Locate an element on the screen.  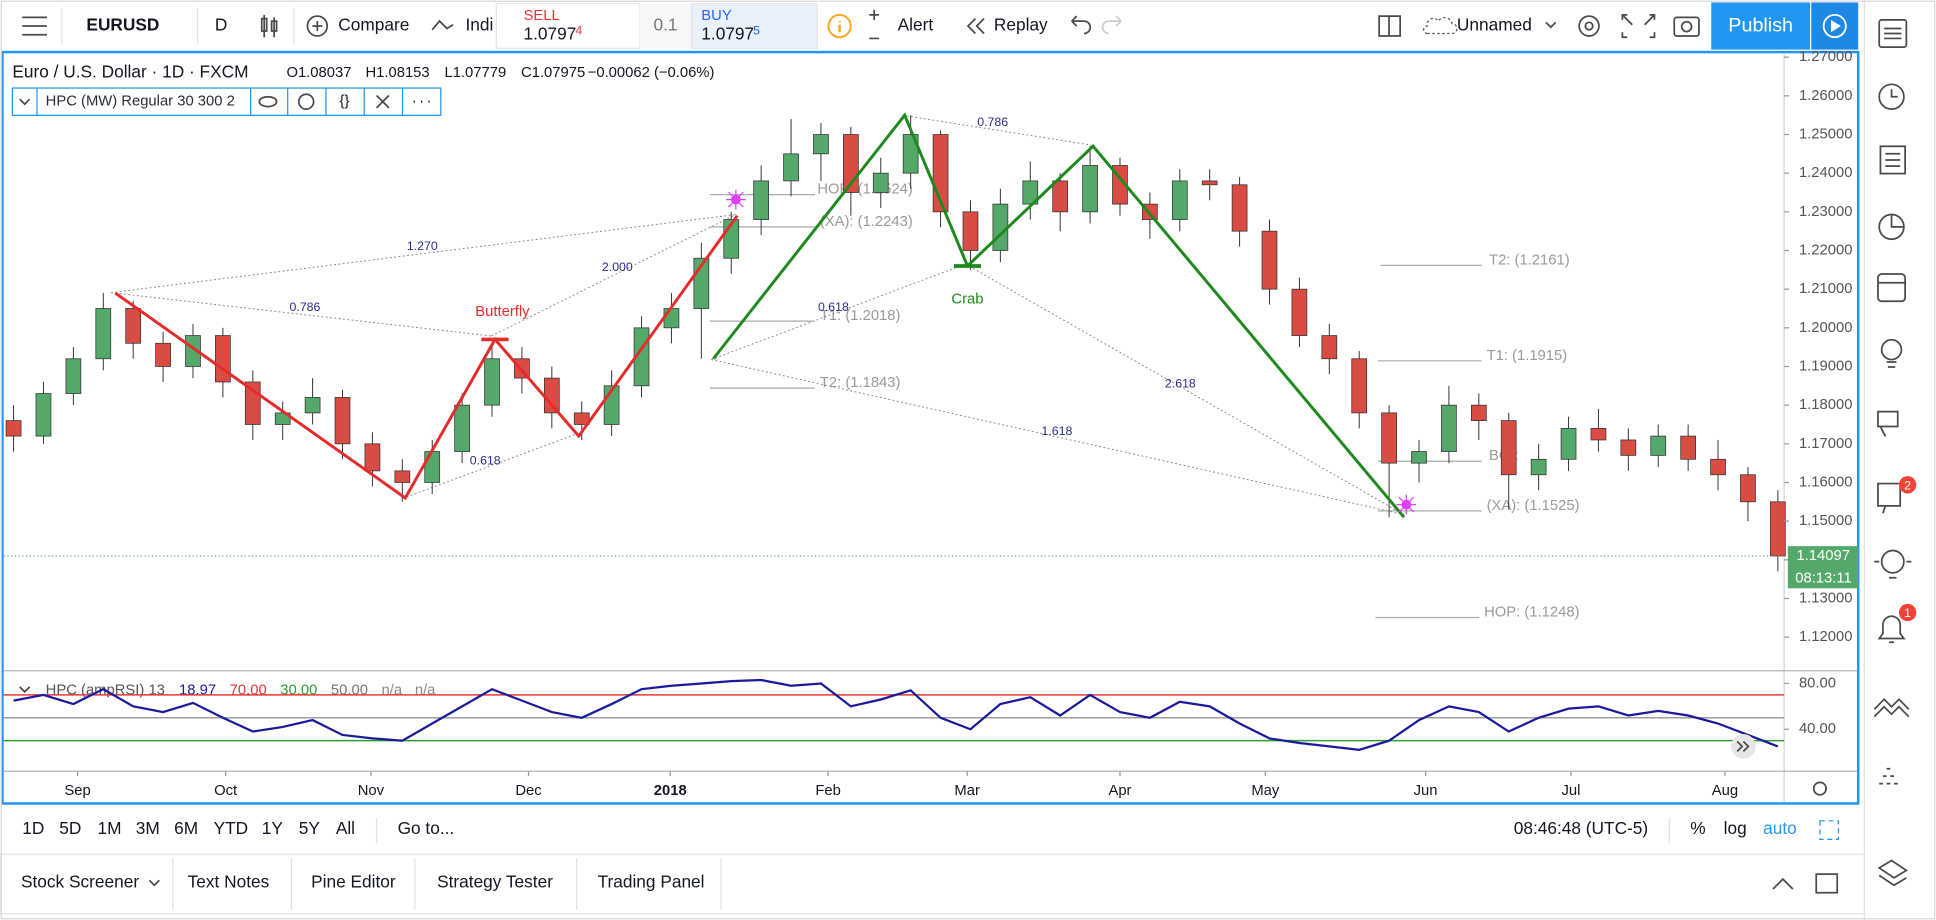
publish-button is located at coordinates (1761, 26).